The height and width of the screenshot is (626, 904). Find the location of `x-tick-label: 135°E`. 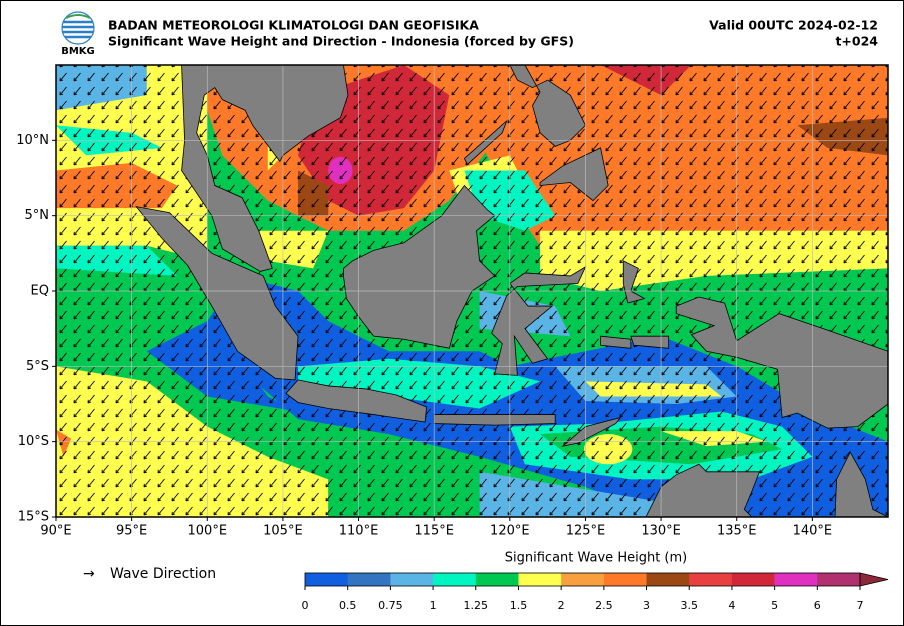

x-tick-label: 135°E is located at coordinates (737, 531).